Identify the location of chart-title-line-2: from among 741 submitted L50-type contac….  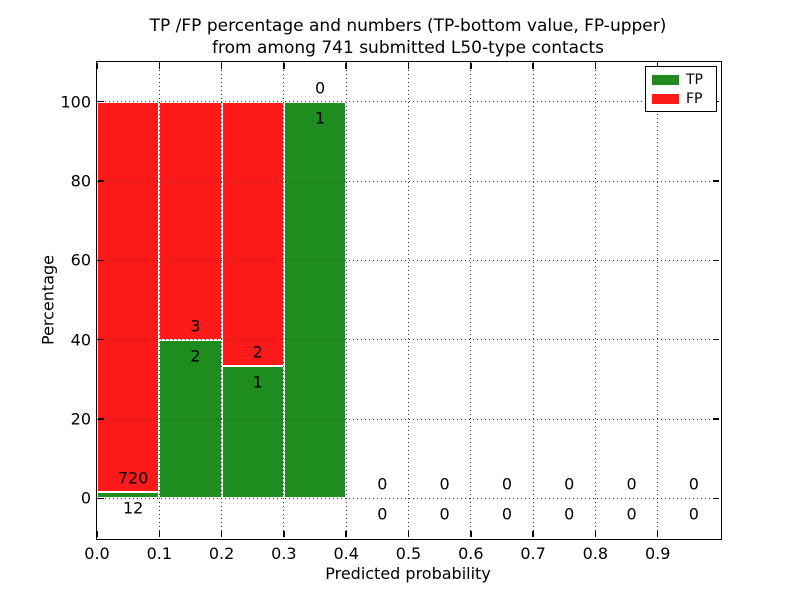
(408, 48).